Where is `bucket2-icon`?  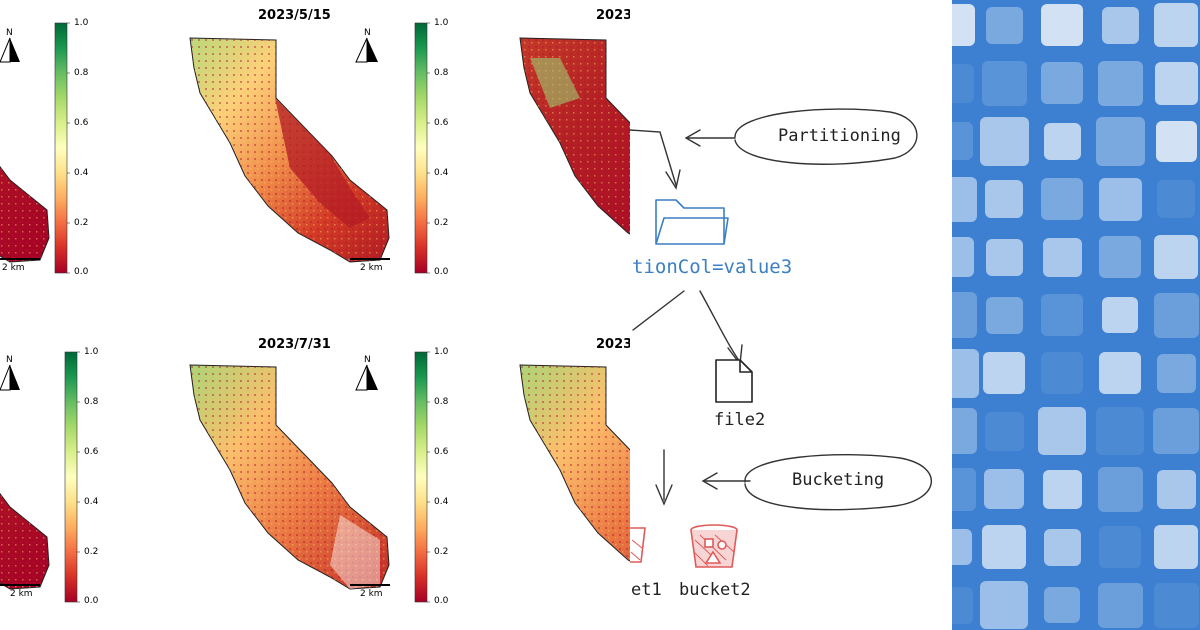 bucket2-icon is located at coordinates (714, 546).